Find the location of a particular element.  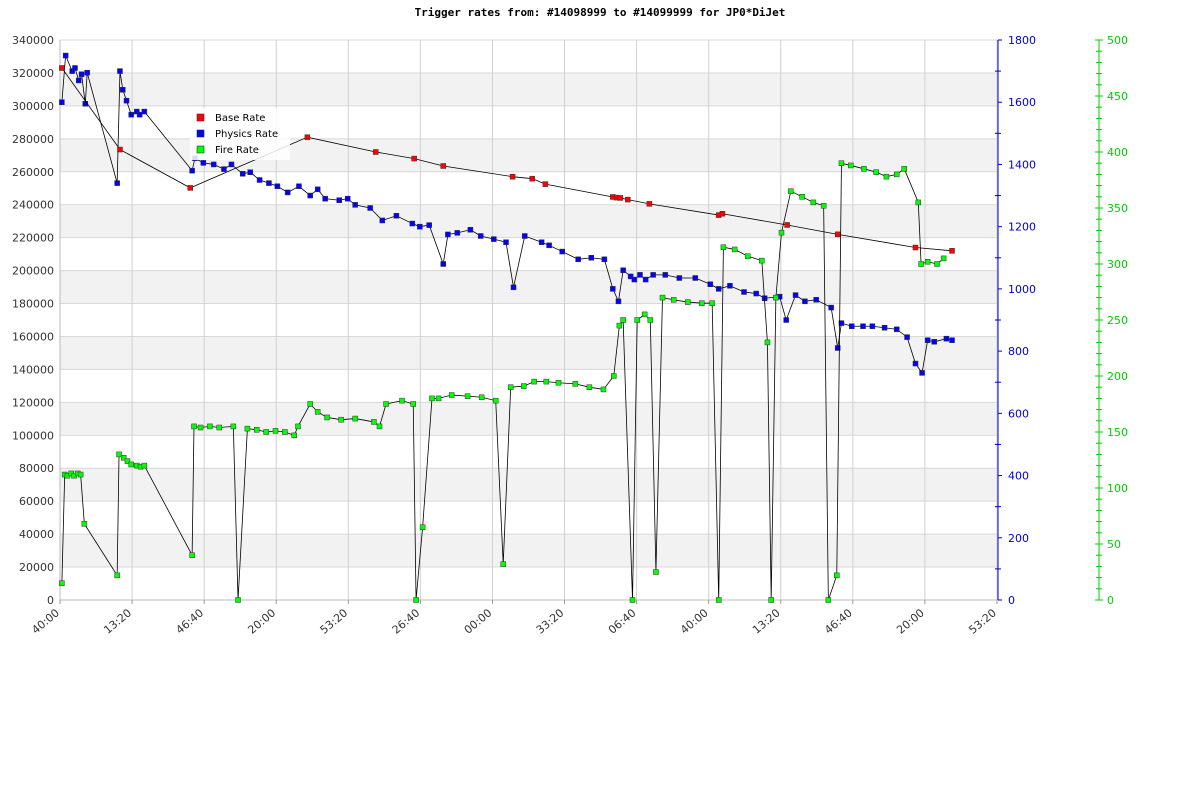

right-axis-2-tick-label: 50 is located at coordinates (1114, 544).